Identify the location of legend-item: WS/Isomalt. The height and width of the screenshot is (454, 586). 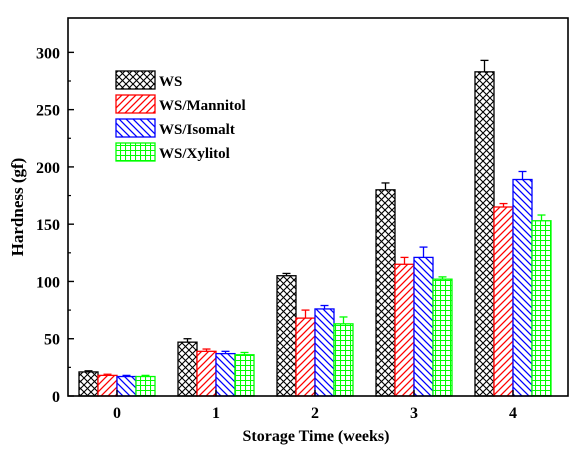
(175, 128).